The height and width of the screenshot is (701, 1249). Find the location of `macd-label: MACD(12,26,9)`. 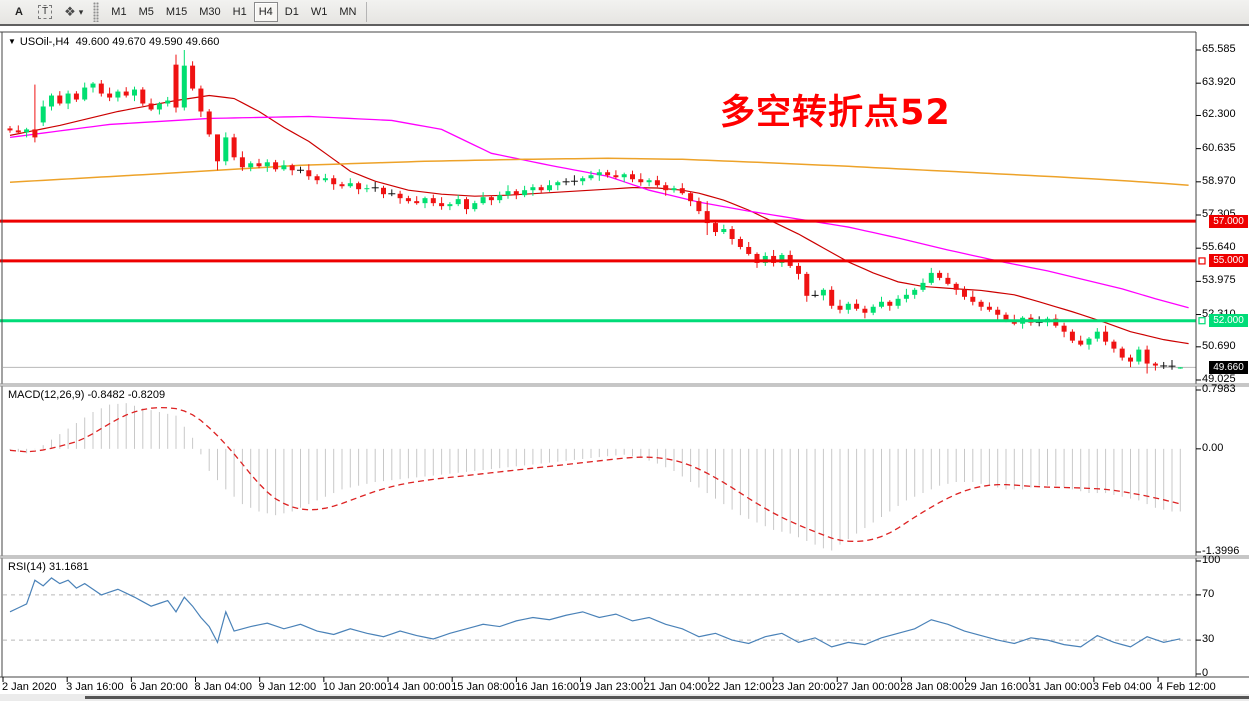

macd-label: MACD(12,26,9) is located at coordinates (46, 395).